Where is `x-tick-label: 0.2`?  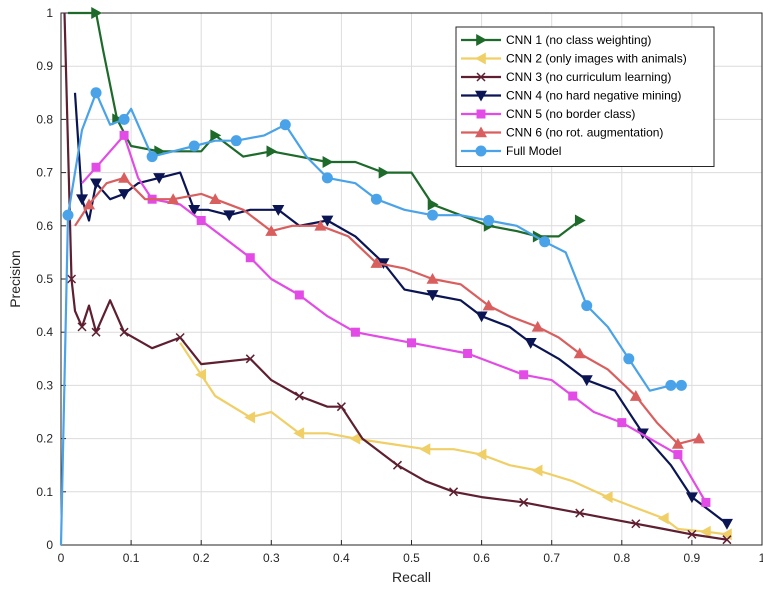
x-tick-label: 0.2 is located at coordinates (201, 558).